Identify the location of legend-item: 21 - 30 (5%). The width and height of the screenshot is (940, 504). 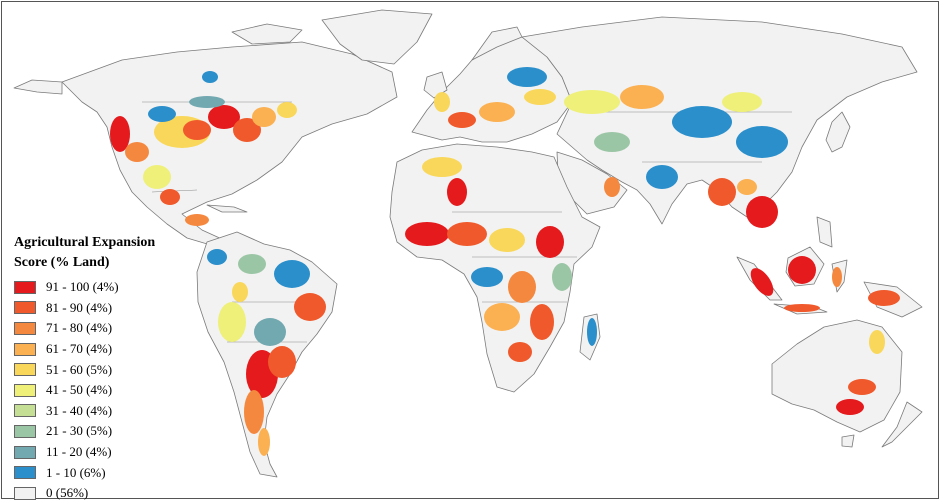
(99, 431).